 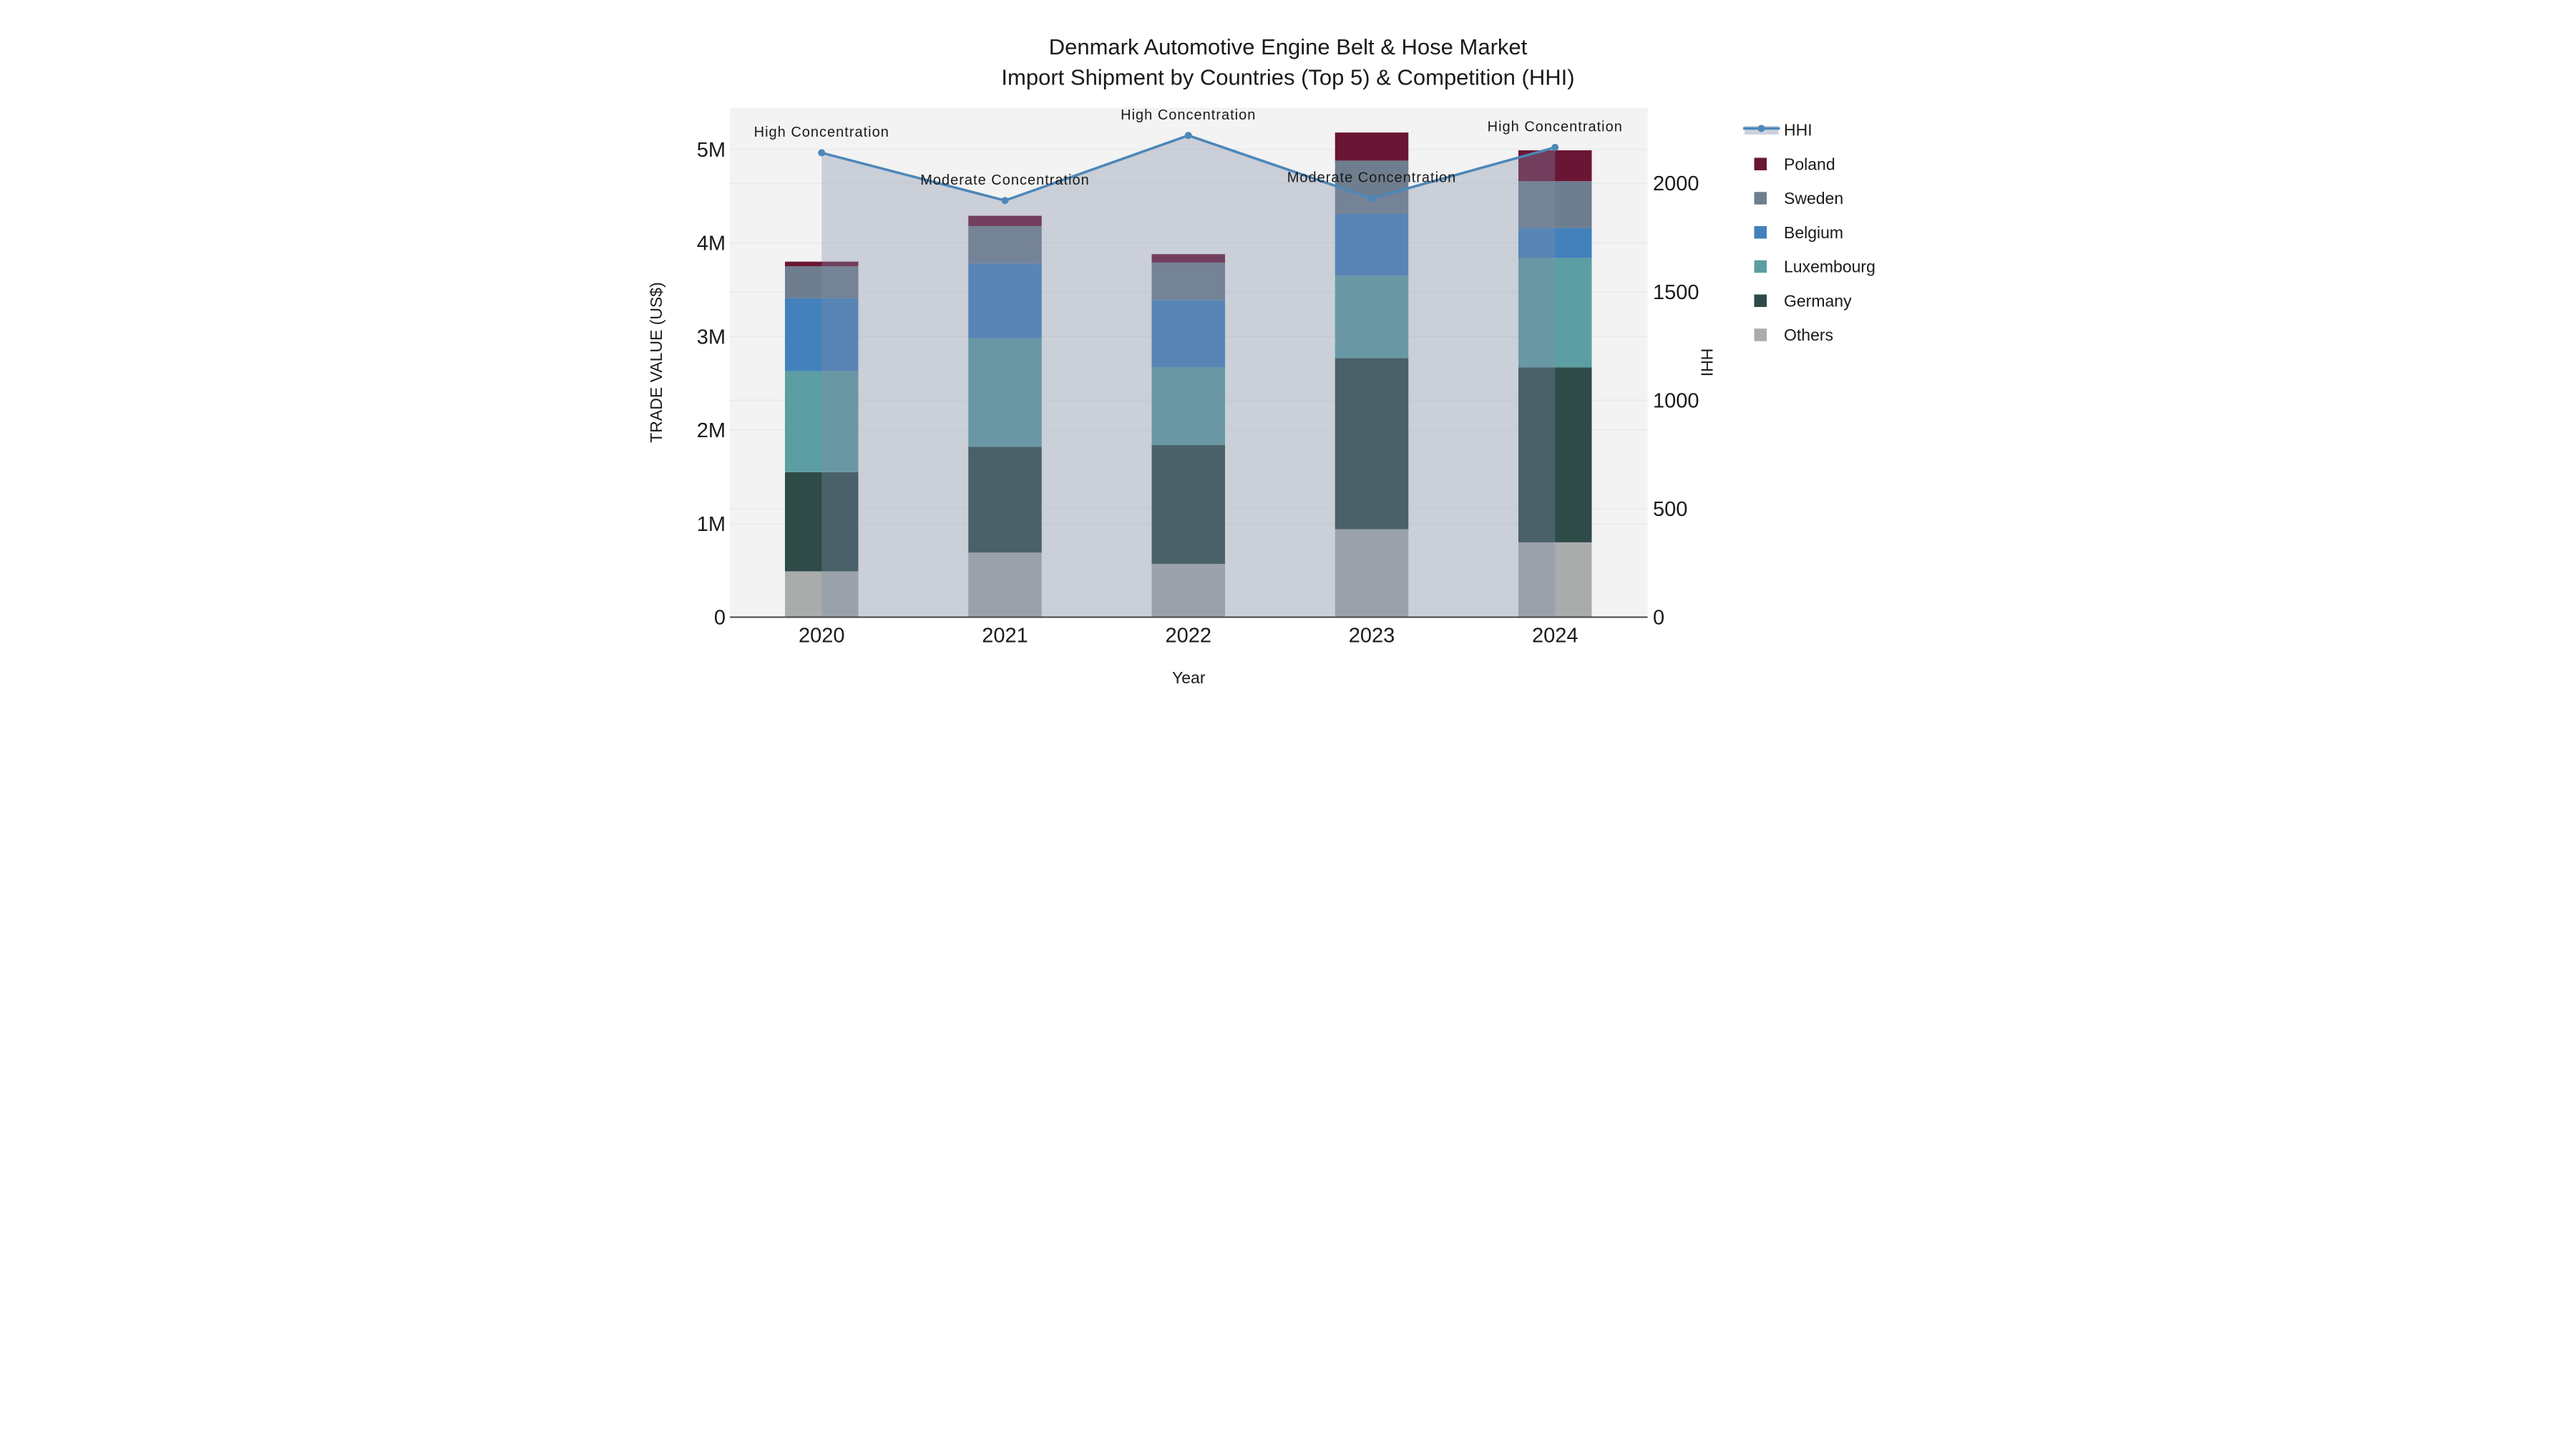 What do you see at coordinates (1005, 244) in the screenshot?
I see `bar-segment-2021-sweden` at bounding box center [1005, 244].